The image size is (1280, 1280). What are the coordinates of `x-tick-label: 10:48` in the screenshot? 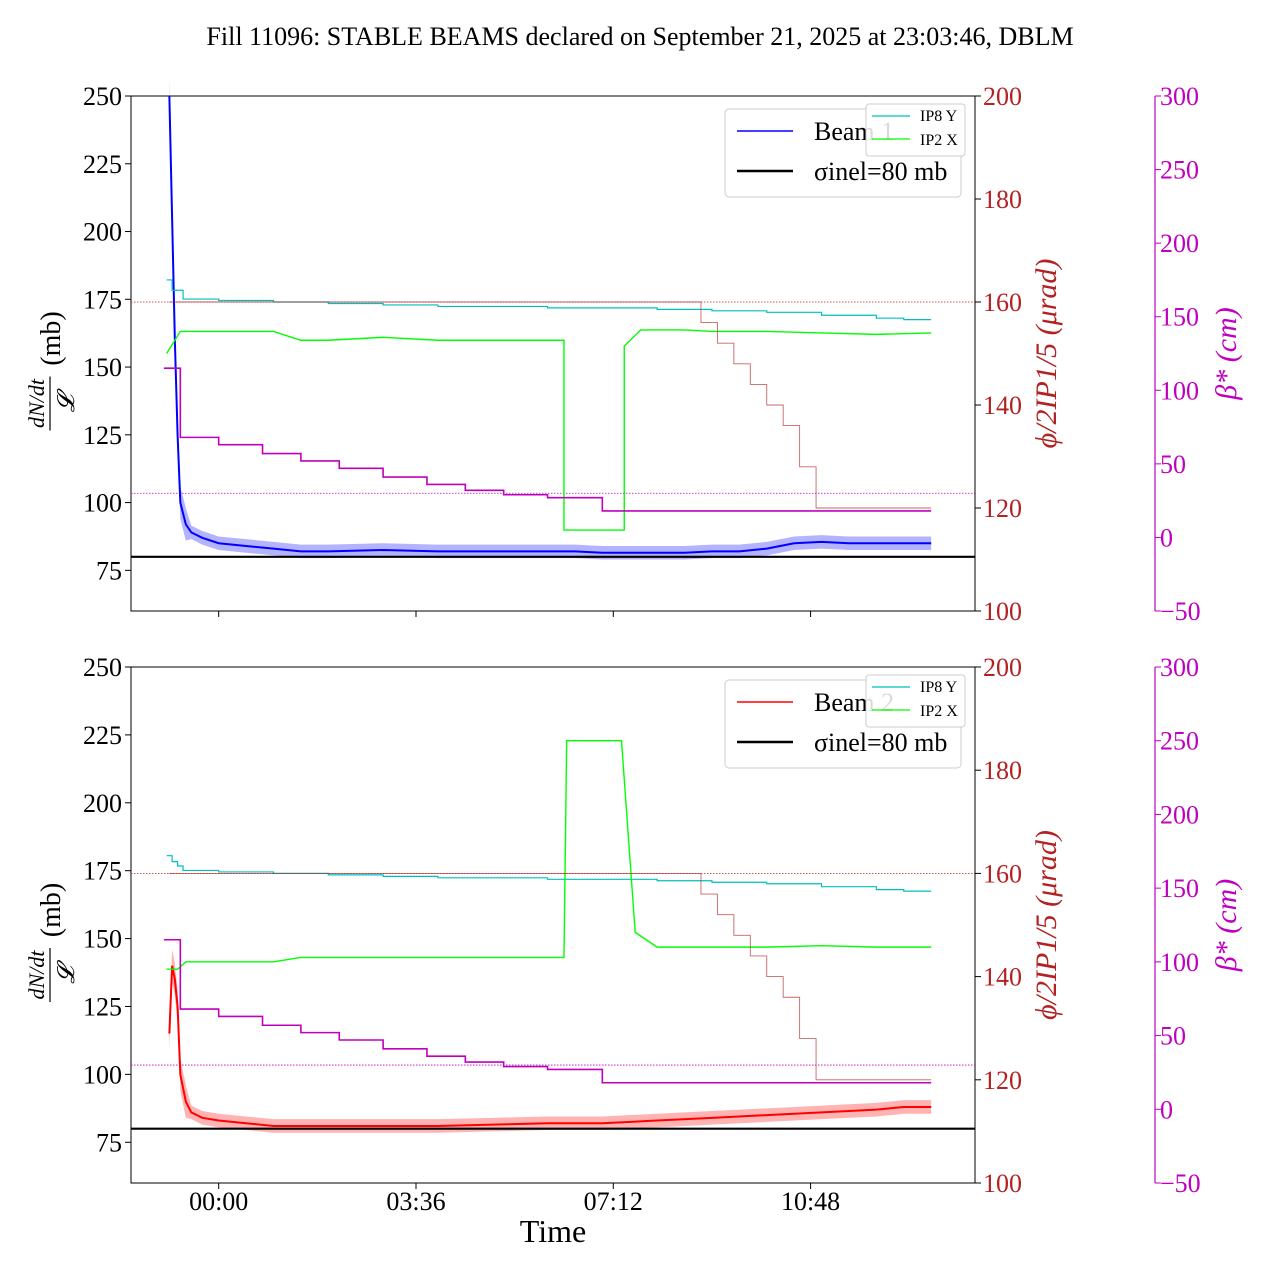 It's located at (810, 1201).